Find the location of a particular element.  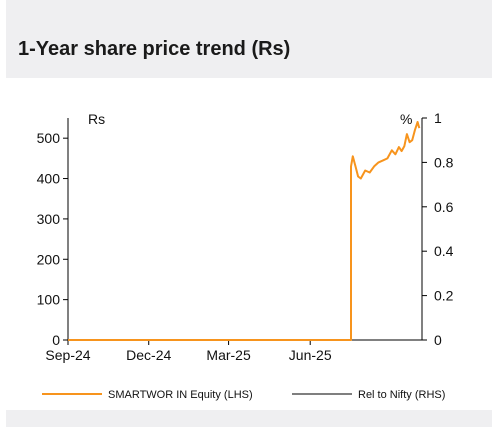

right-tick-label: 0.2 is located at coordinates (444, 296).